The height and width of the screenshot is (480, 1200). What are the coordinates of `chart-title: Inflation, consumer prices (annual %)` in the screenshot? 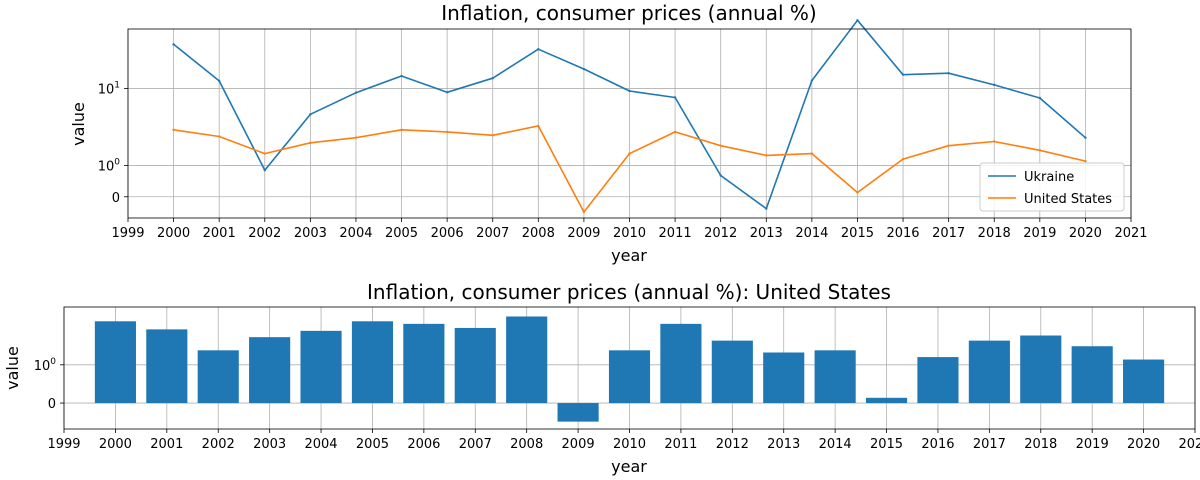 It's located at (628, 13).